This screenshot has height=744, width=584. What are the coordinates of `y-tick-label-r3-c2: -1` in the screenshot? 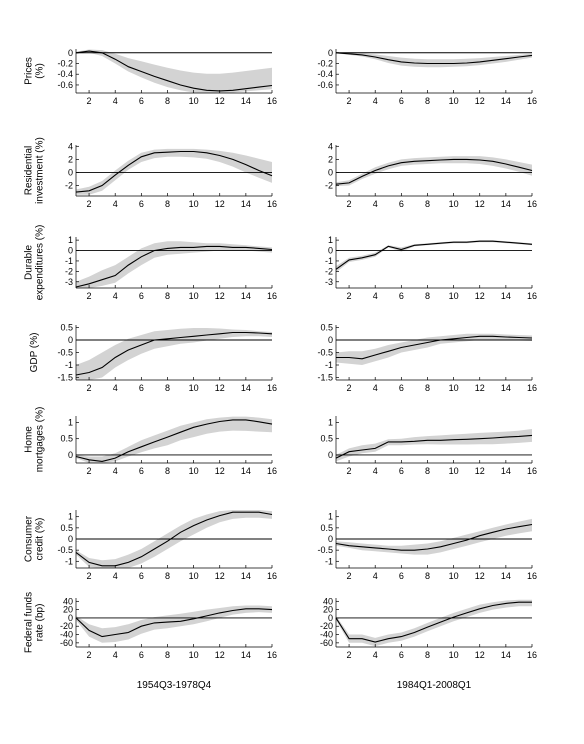 It's located at (329, 261).